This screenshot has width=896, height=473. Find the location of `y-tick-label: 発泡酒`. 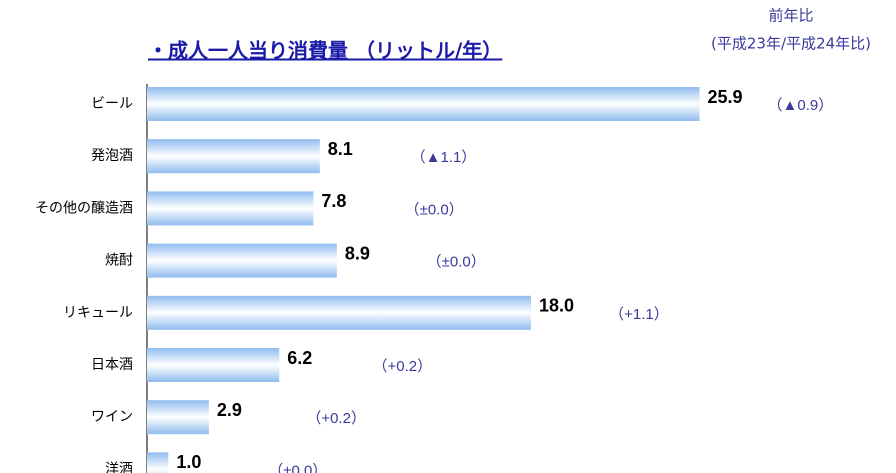

y-tick-label: 発泡酒 is located at coordinates (112, 156).